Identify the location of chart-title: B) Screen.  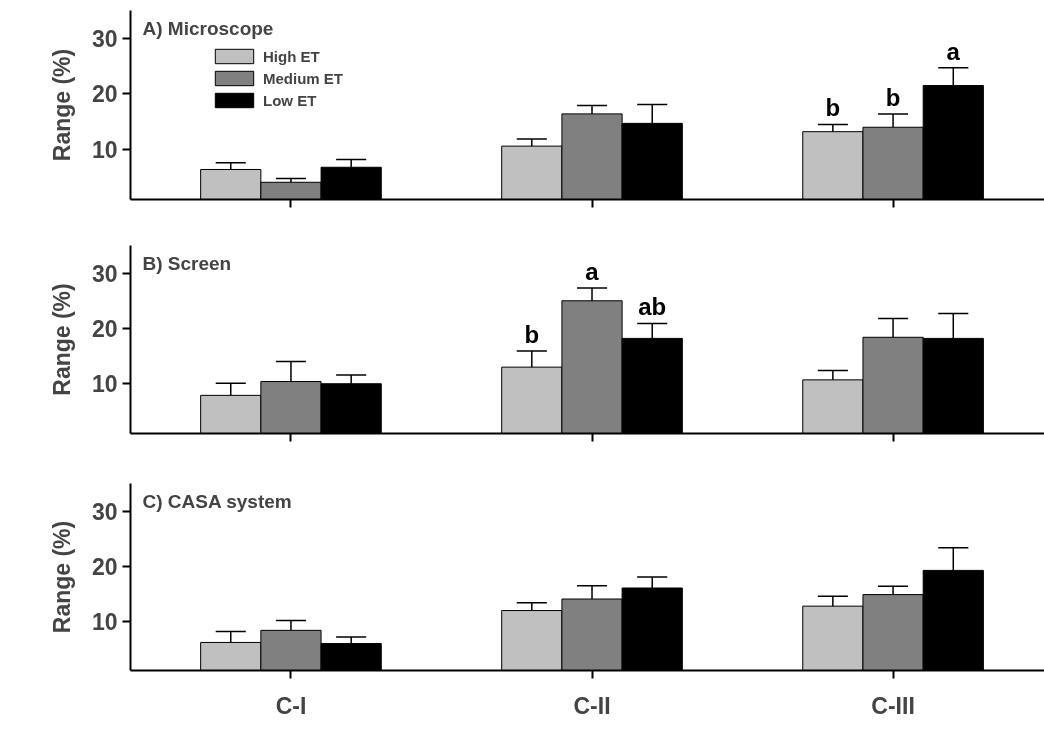
(187, 263).